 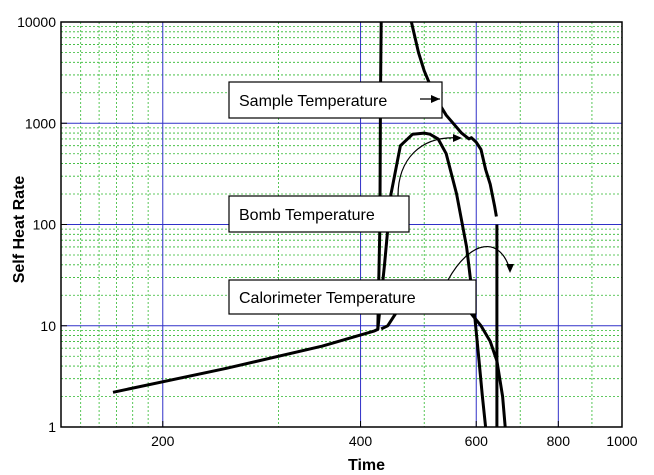 What do you see at coordinates (307, 215) in the screenshot?
I see `callout-label-bomb-temperature: Bomb Temperature` at bounding box center [307, 215].